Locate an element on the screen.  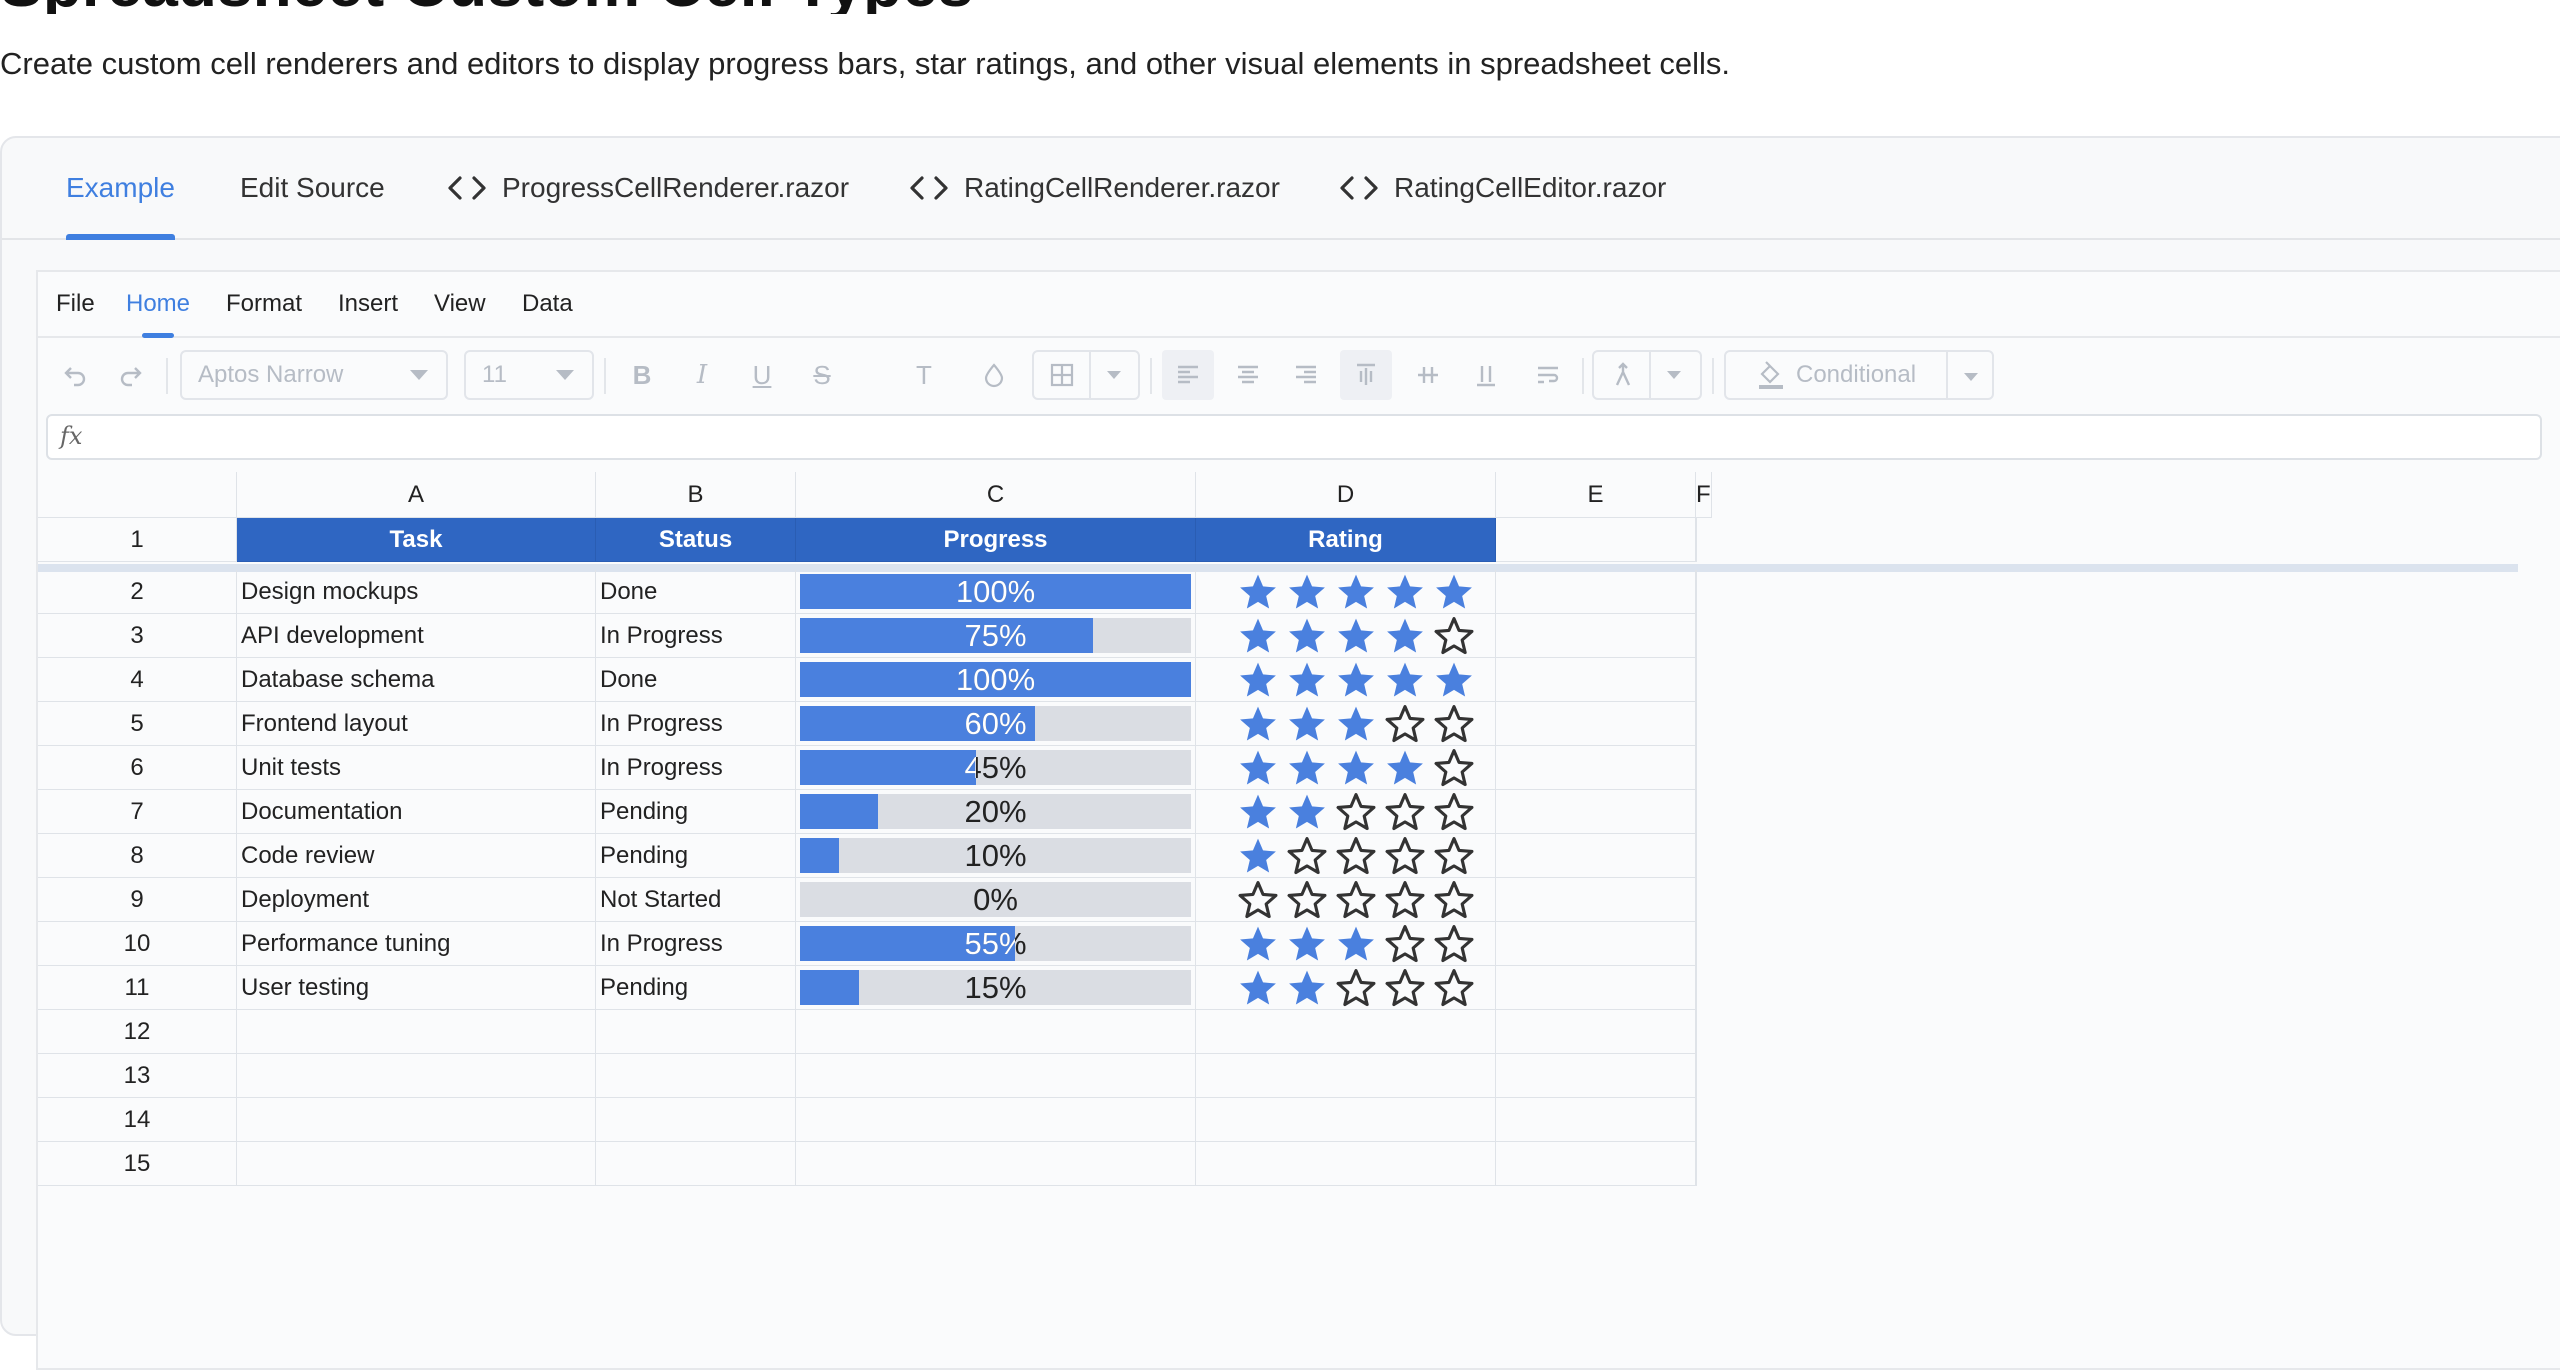
task-cell: Deployment is located at coordinates (416, 900).